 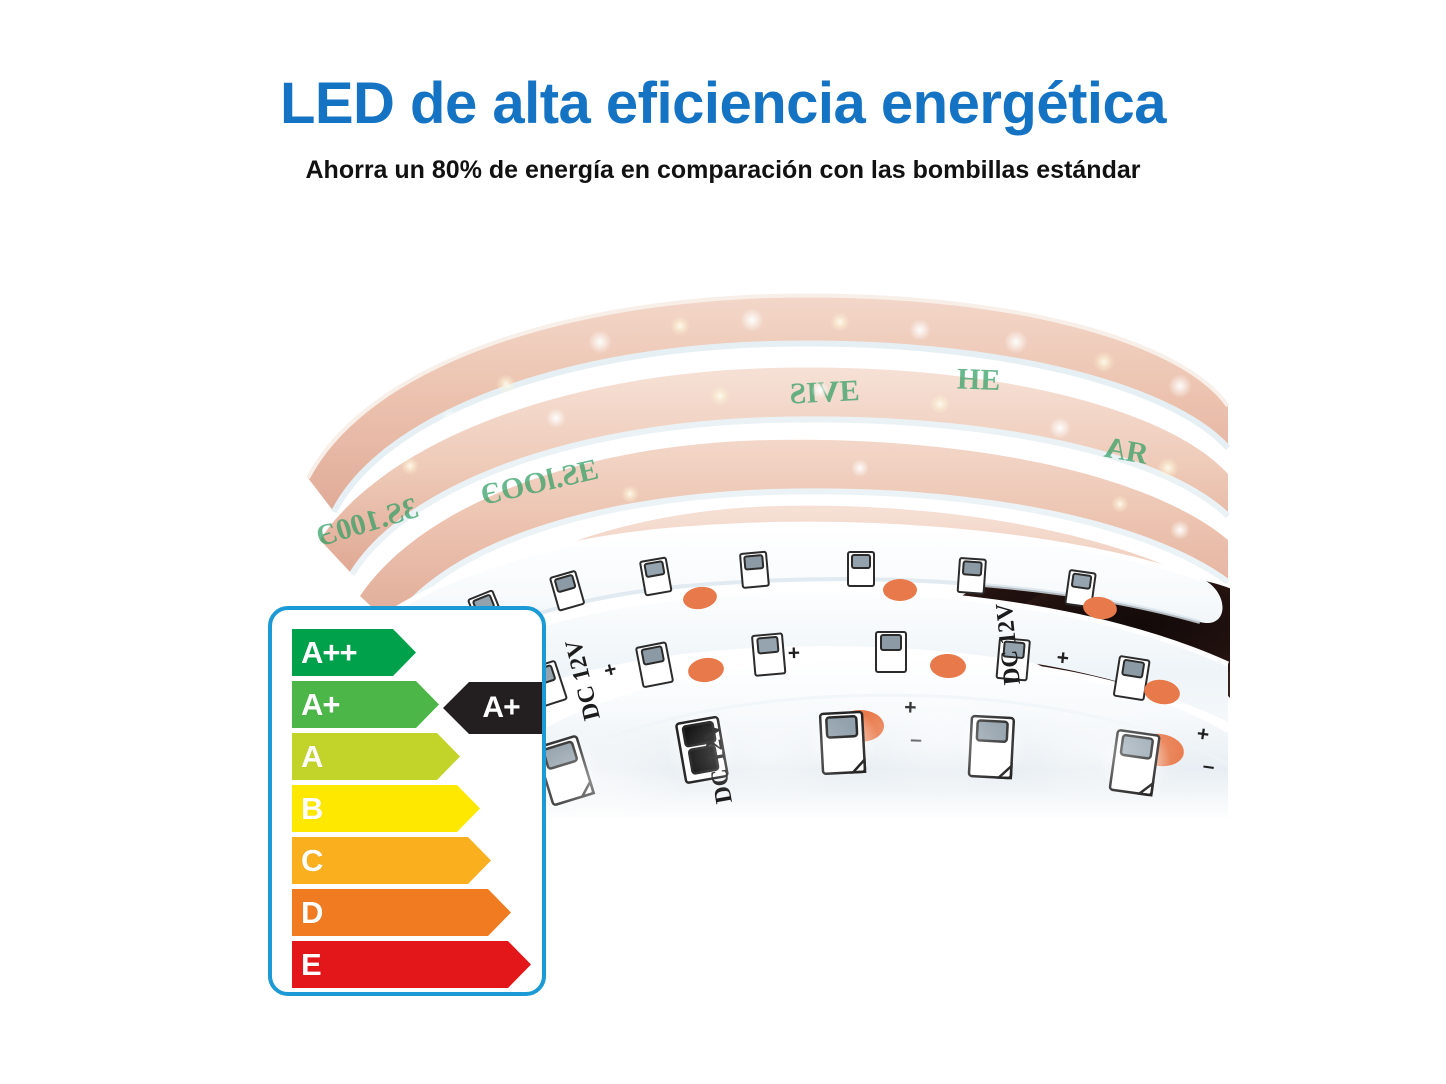 What do you see at coordinates (1126, 451) in the screenshot?
I see `svg-text: ЯA` at bounding box center [1126, 451].